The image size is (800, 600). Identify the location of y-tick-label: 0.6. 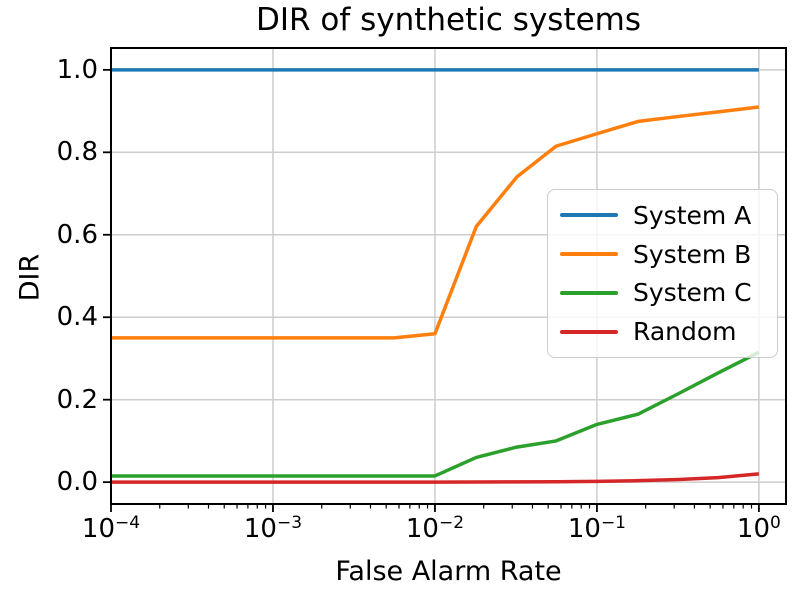
(77, 234).